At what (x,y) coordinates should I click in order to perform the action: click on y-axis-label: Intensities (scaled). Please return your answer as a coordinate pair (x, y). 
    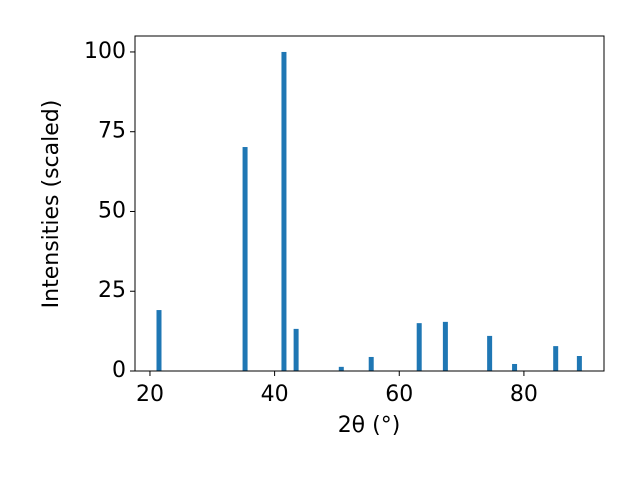
    Looking at the image, I should click on (51, 204).